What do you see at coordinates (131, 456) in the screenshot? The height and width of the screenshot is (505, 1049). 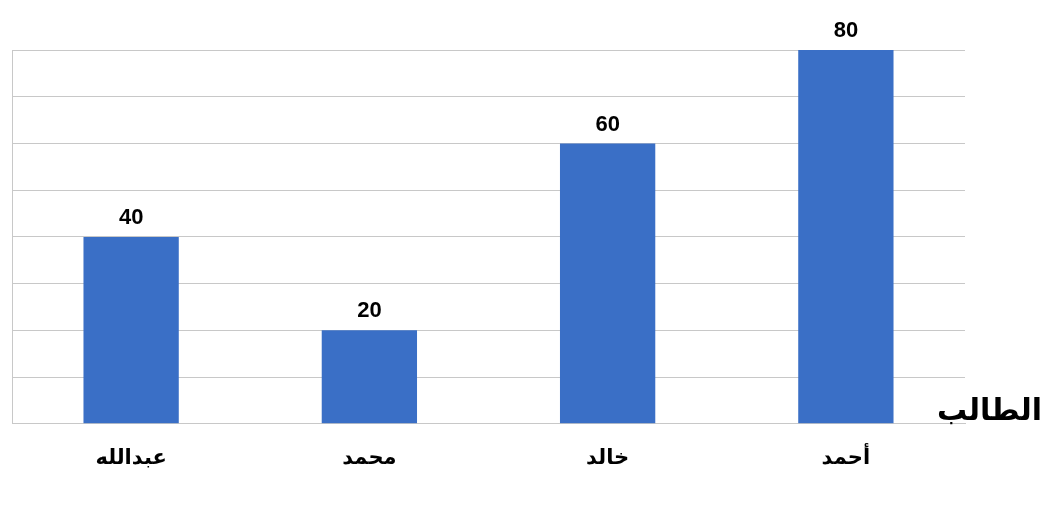 I see `x-tick-label: عبدالله` at bounding box center [131, 456].